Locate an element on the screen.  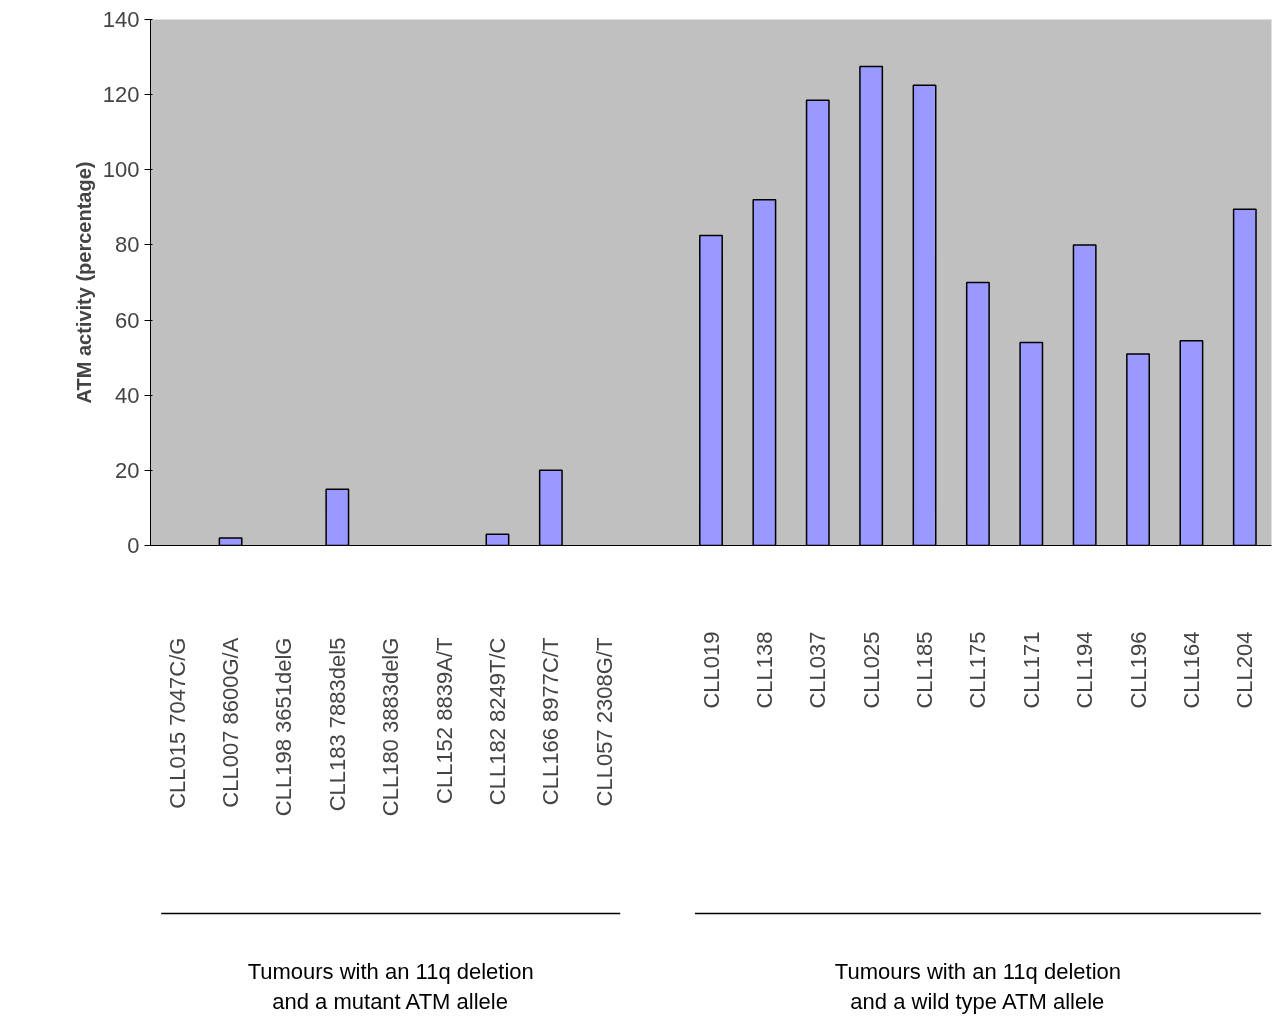
x-tick-label: CLL204 is located at coordinates (1245, 670).